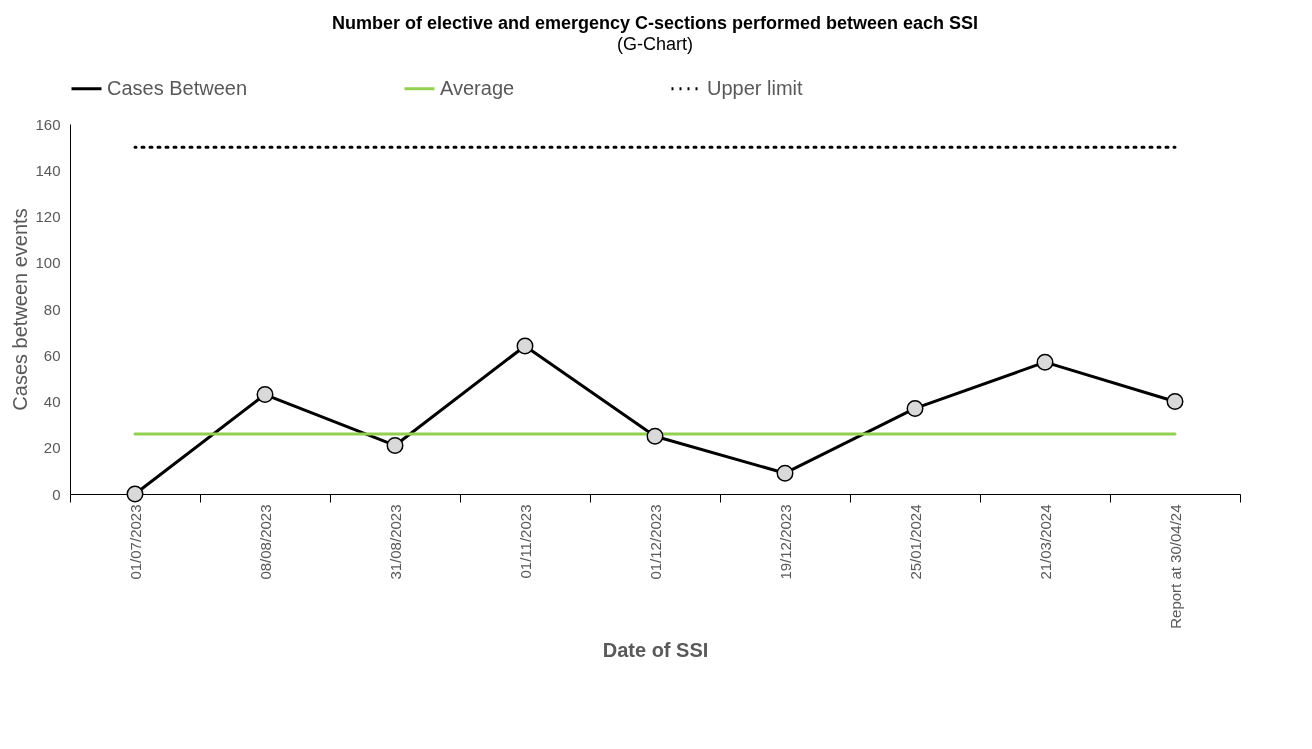 This screenshot has height=749, width=1312. I want to click on y-tick-label: 160, so click(48, 124).